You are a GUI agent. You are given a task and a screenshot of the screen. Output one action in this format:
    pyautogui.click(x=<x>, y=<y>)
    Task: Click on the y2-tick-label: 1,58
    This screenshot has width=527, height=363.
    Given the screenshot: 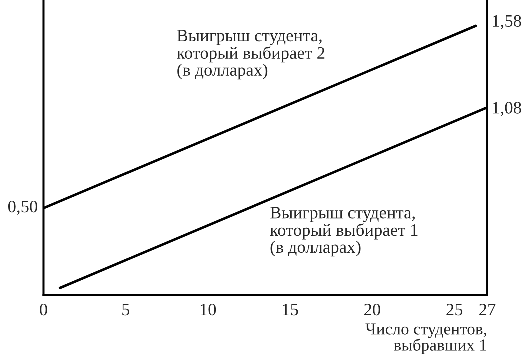 What is the action you would take?
    pyautogui.click(x=507, y=22)
    